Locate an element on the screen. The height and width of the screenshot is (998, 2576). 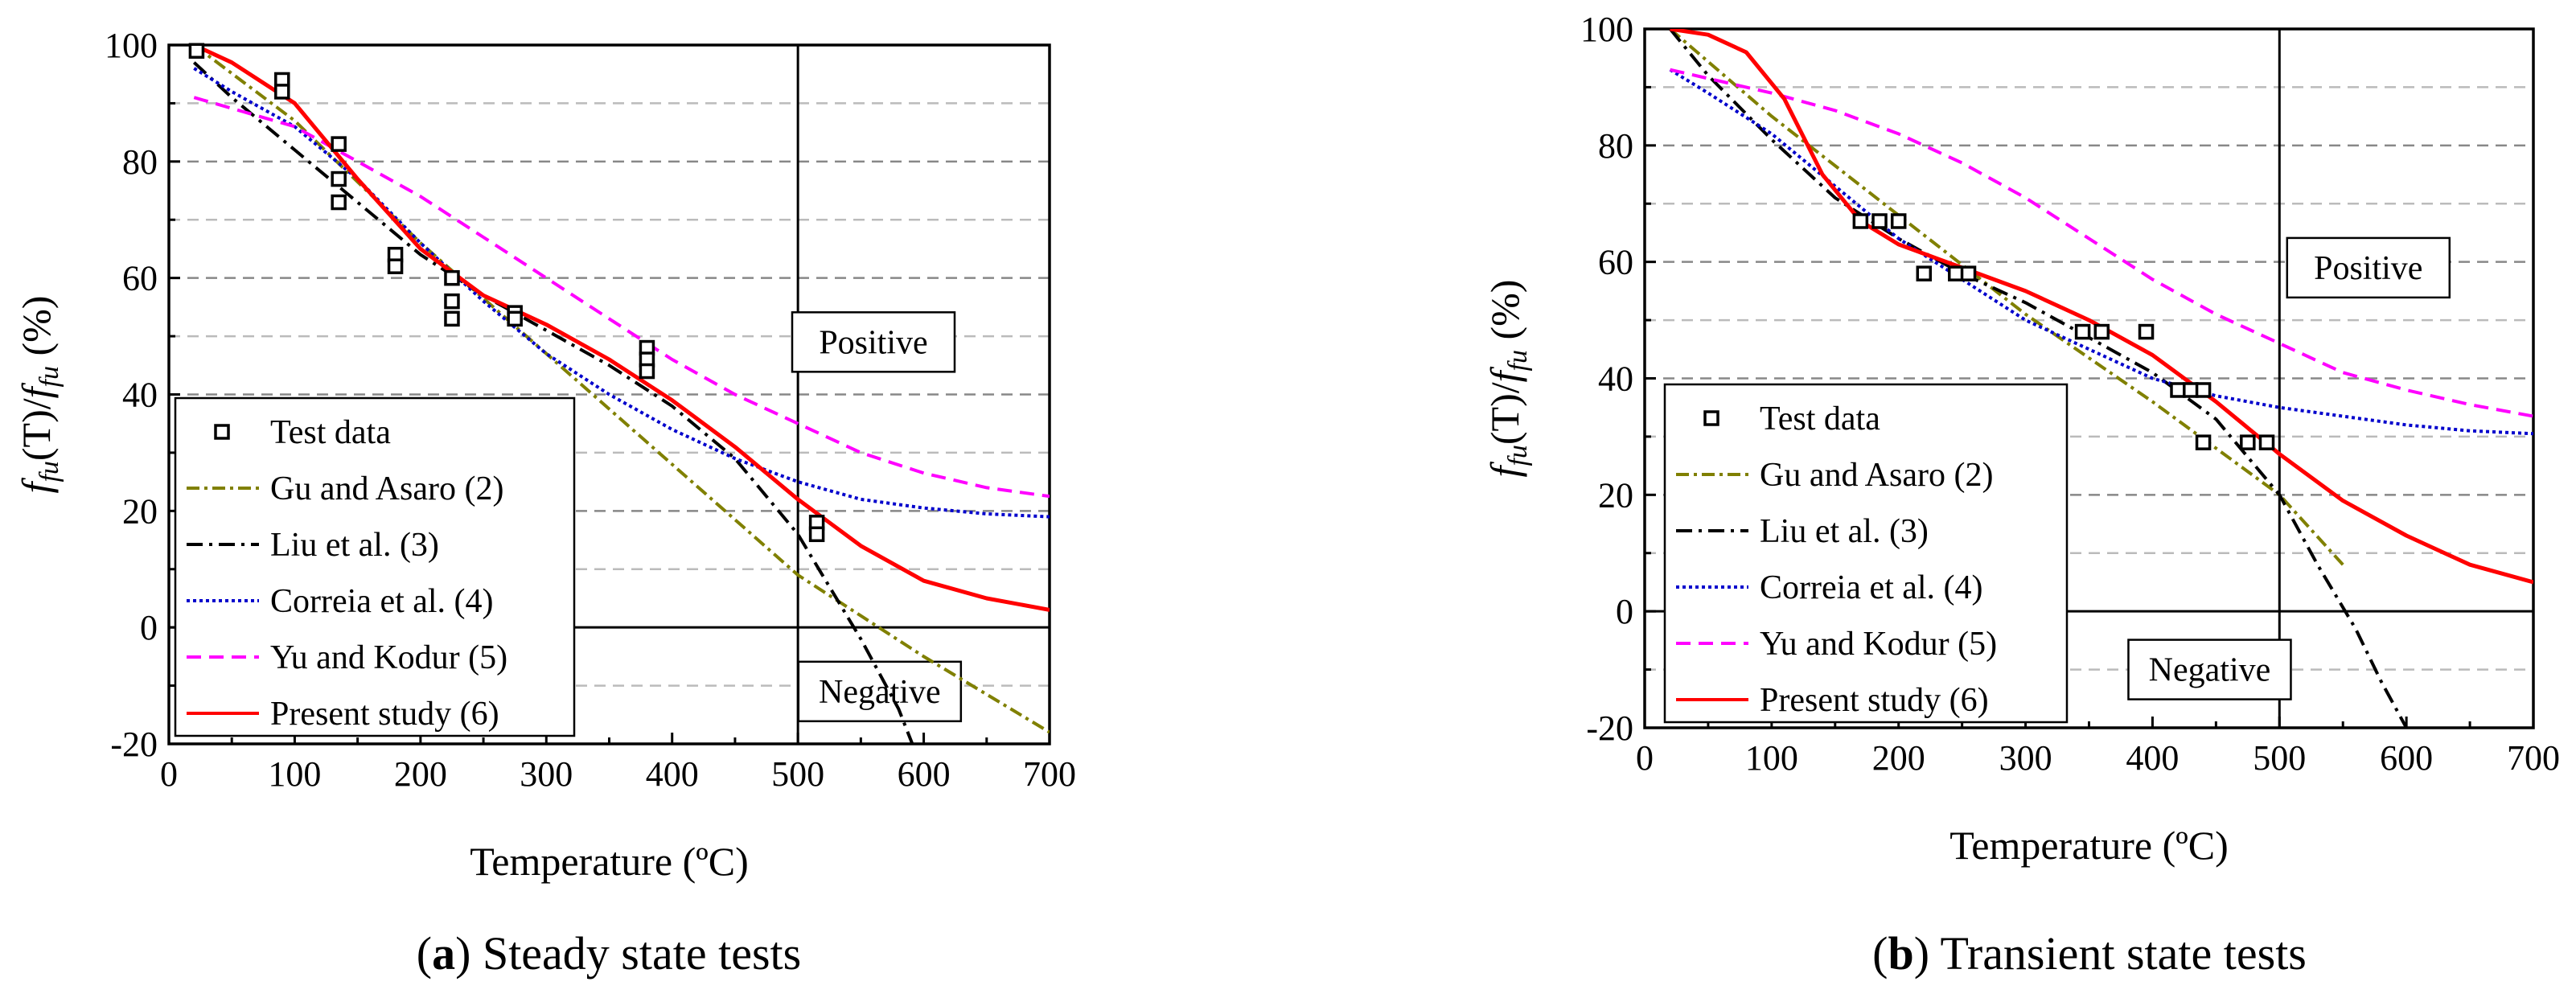
legend-label: Test data is located at coordinates (1820, 418).